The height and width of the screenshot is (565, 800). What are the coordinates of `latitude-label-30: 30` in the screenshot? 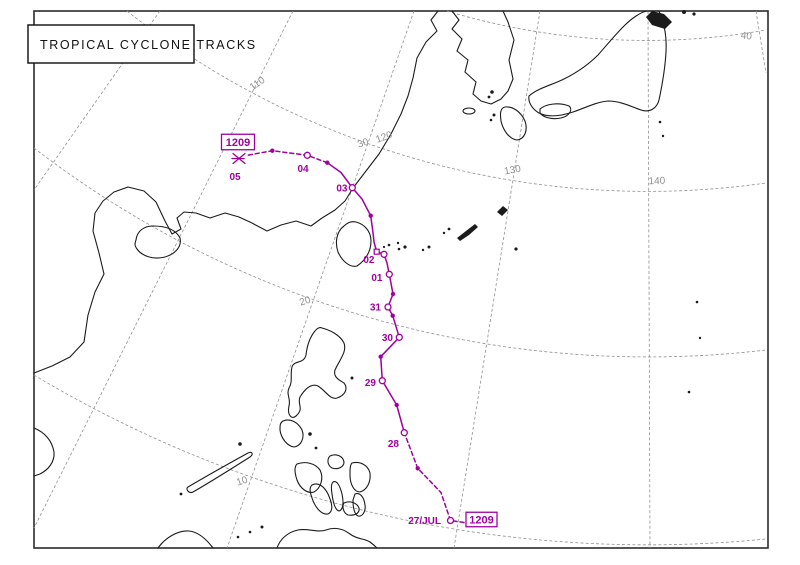 It's located at (363, 143).